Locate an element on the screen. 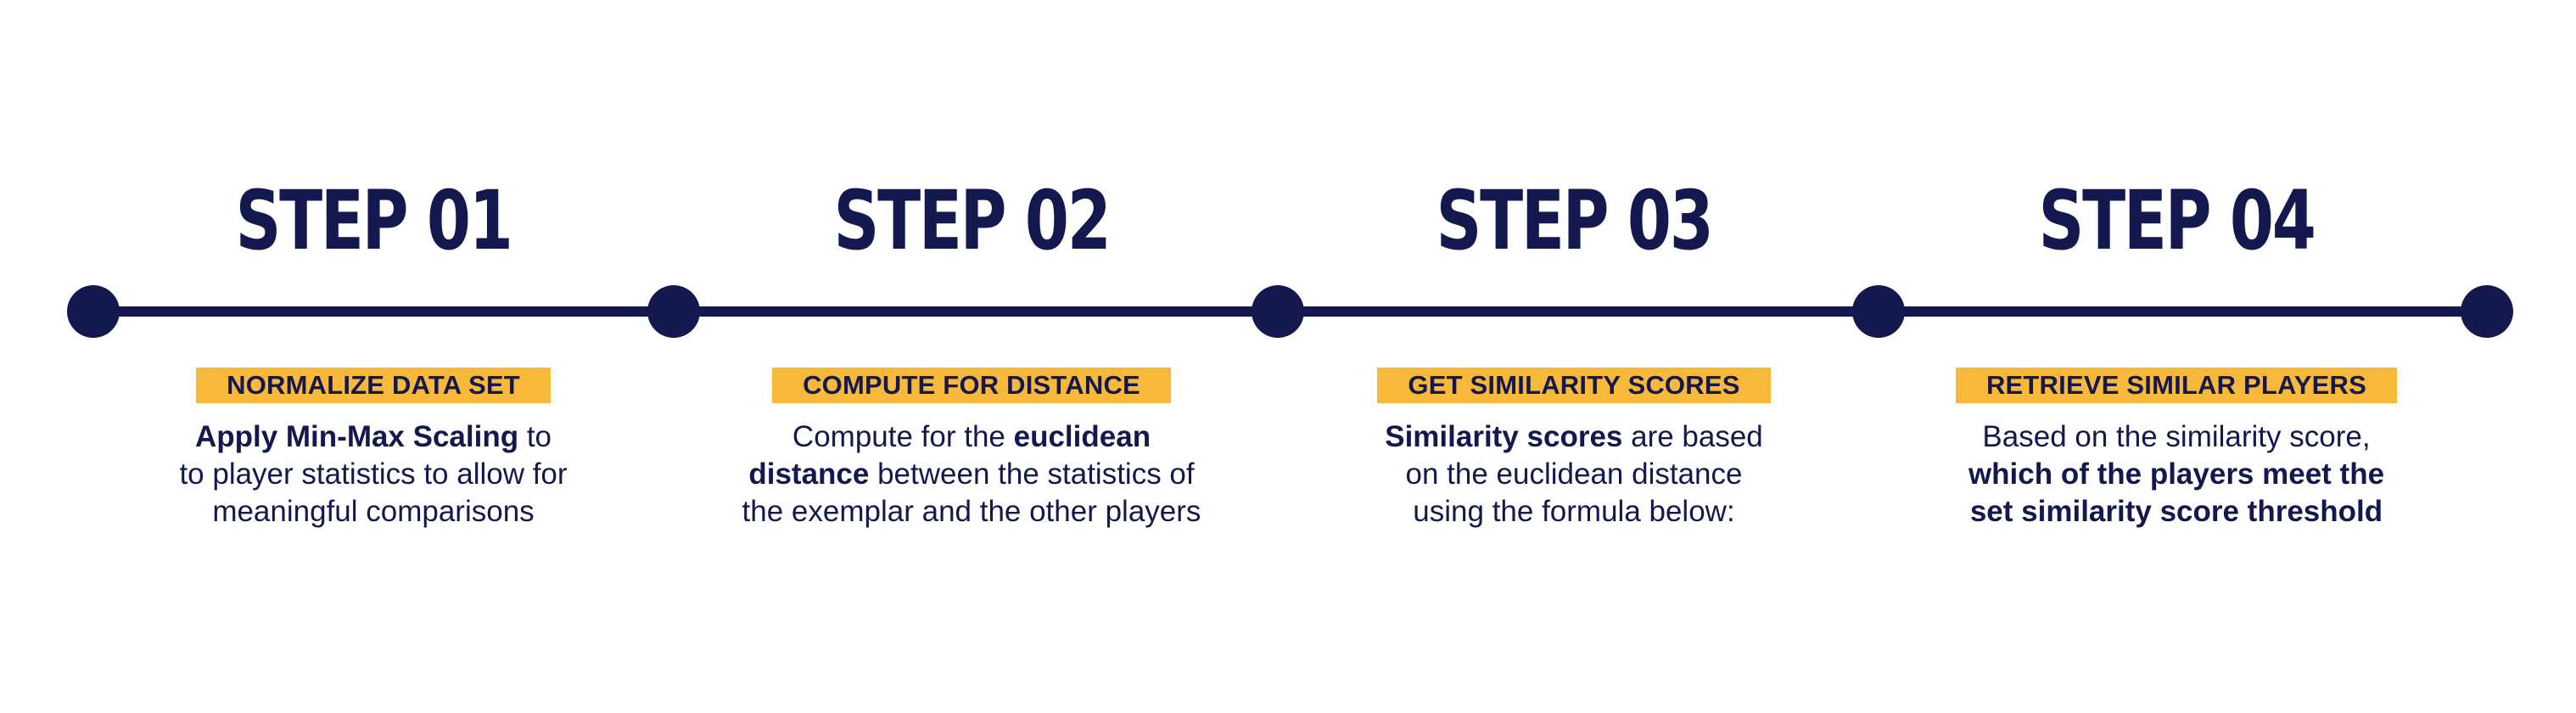  desc-line-3: set similarity score threshold is located at coordinates (2176, 512).